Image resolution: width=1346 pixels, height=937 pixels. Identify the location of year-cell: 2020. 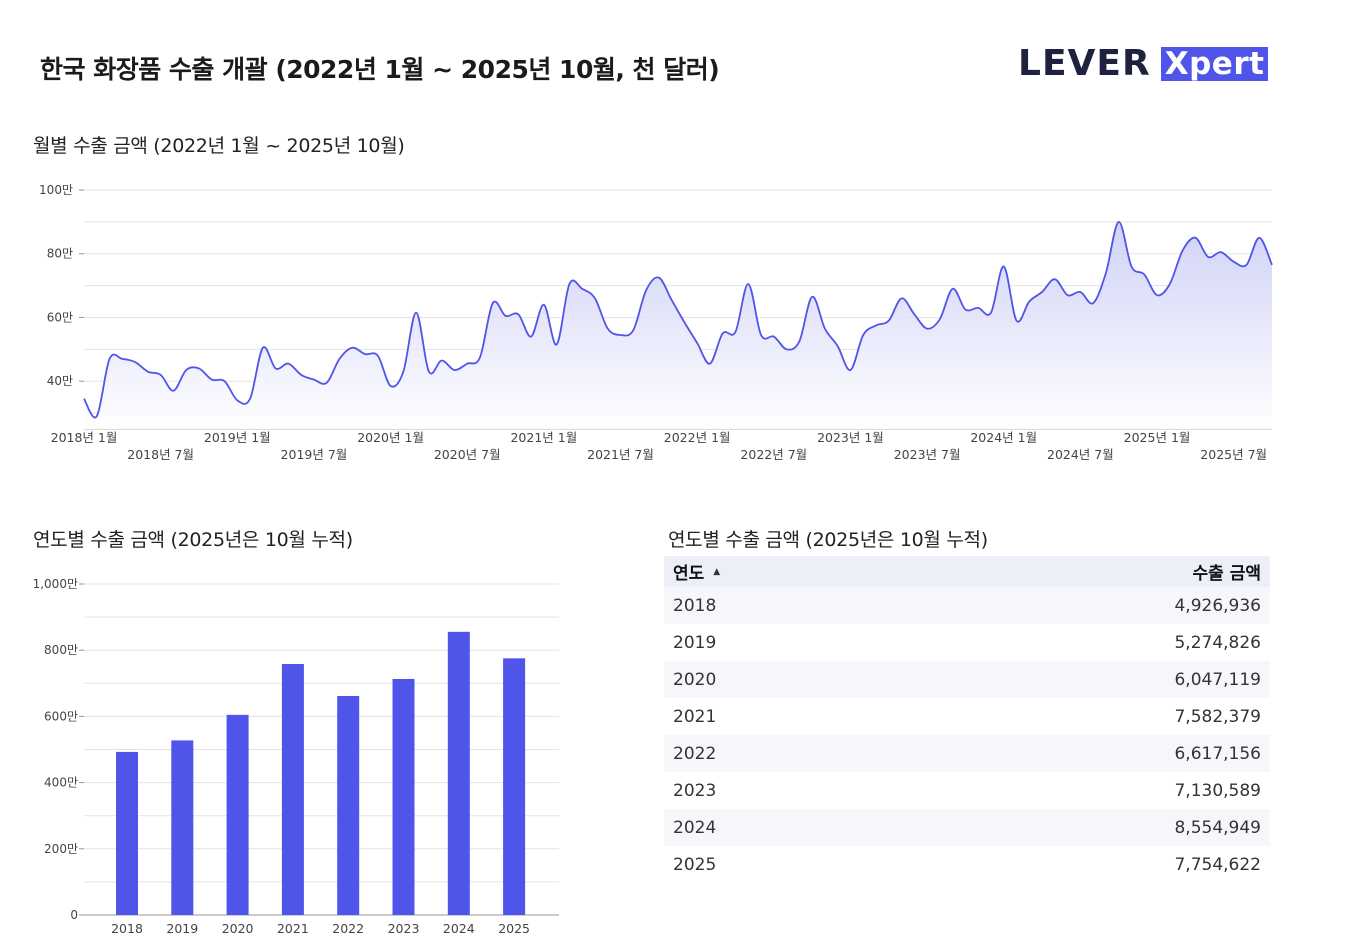
(695, 679).